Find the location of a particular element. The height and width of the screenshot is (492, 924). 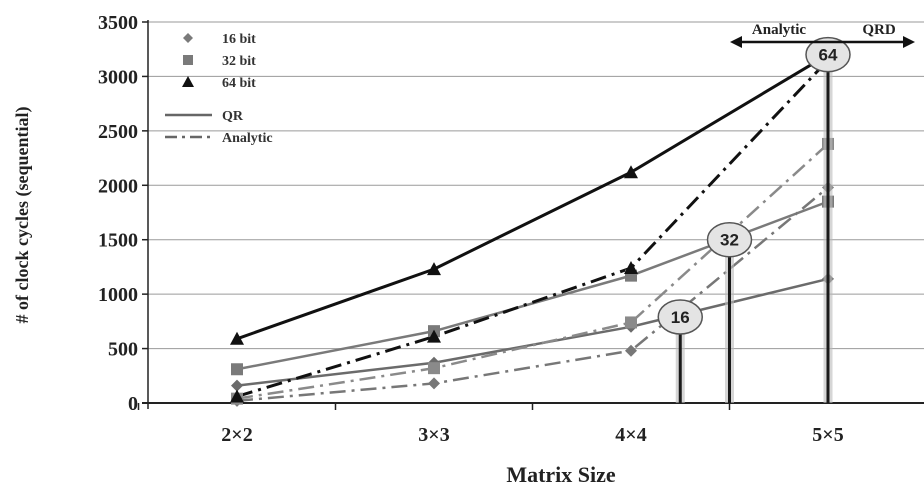

crossover-label-16: 16 is located at coordinates (680, 317).